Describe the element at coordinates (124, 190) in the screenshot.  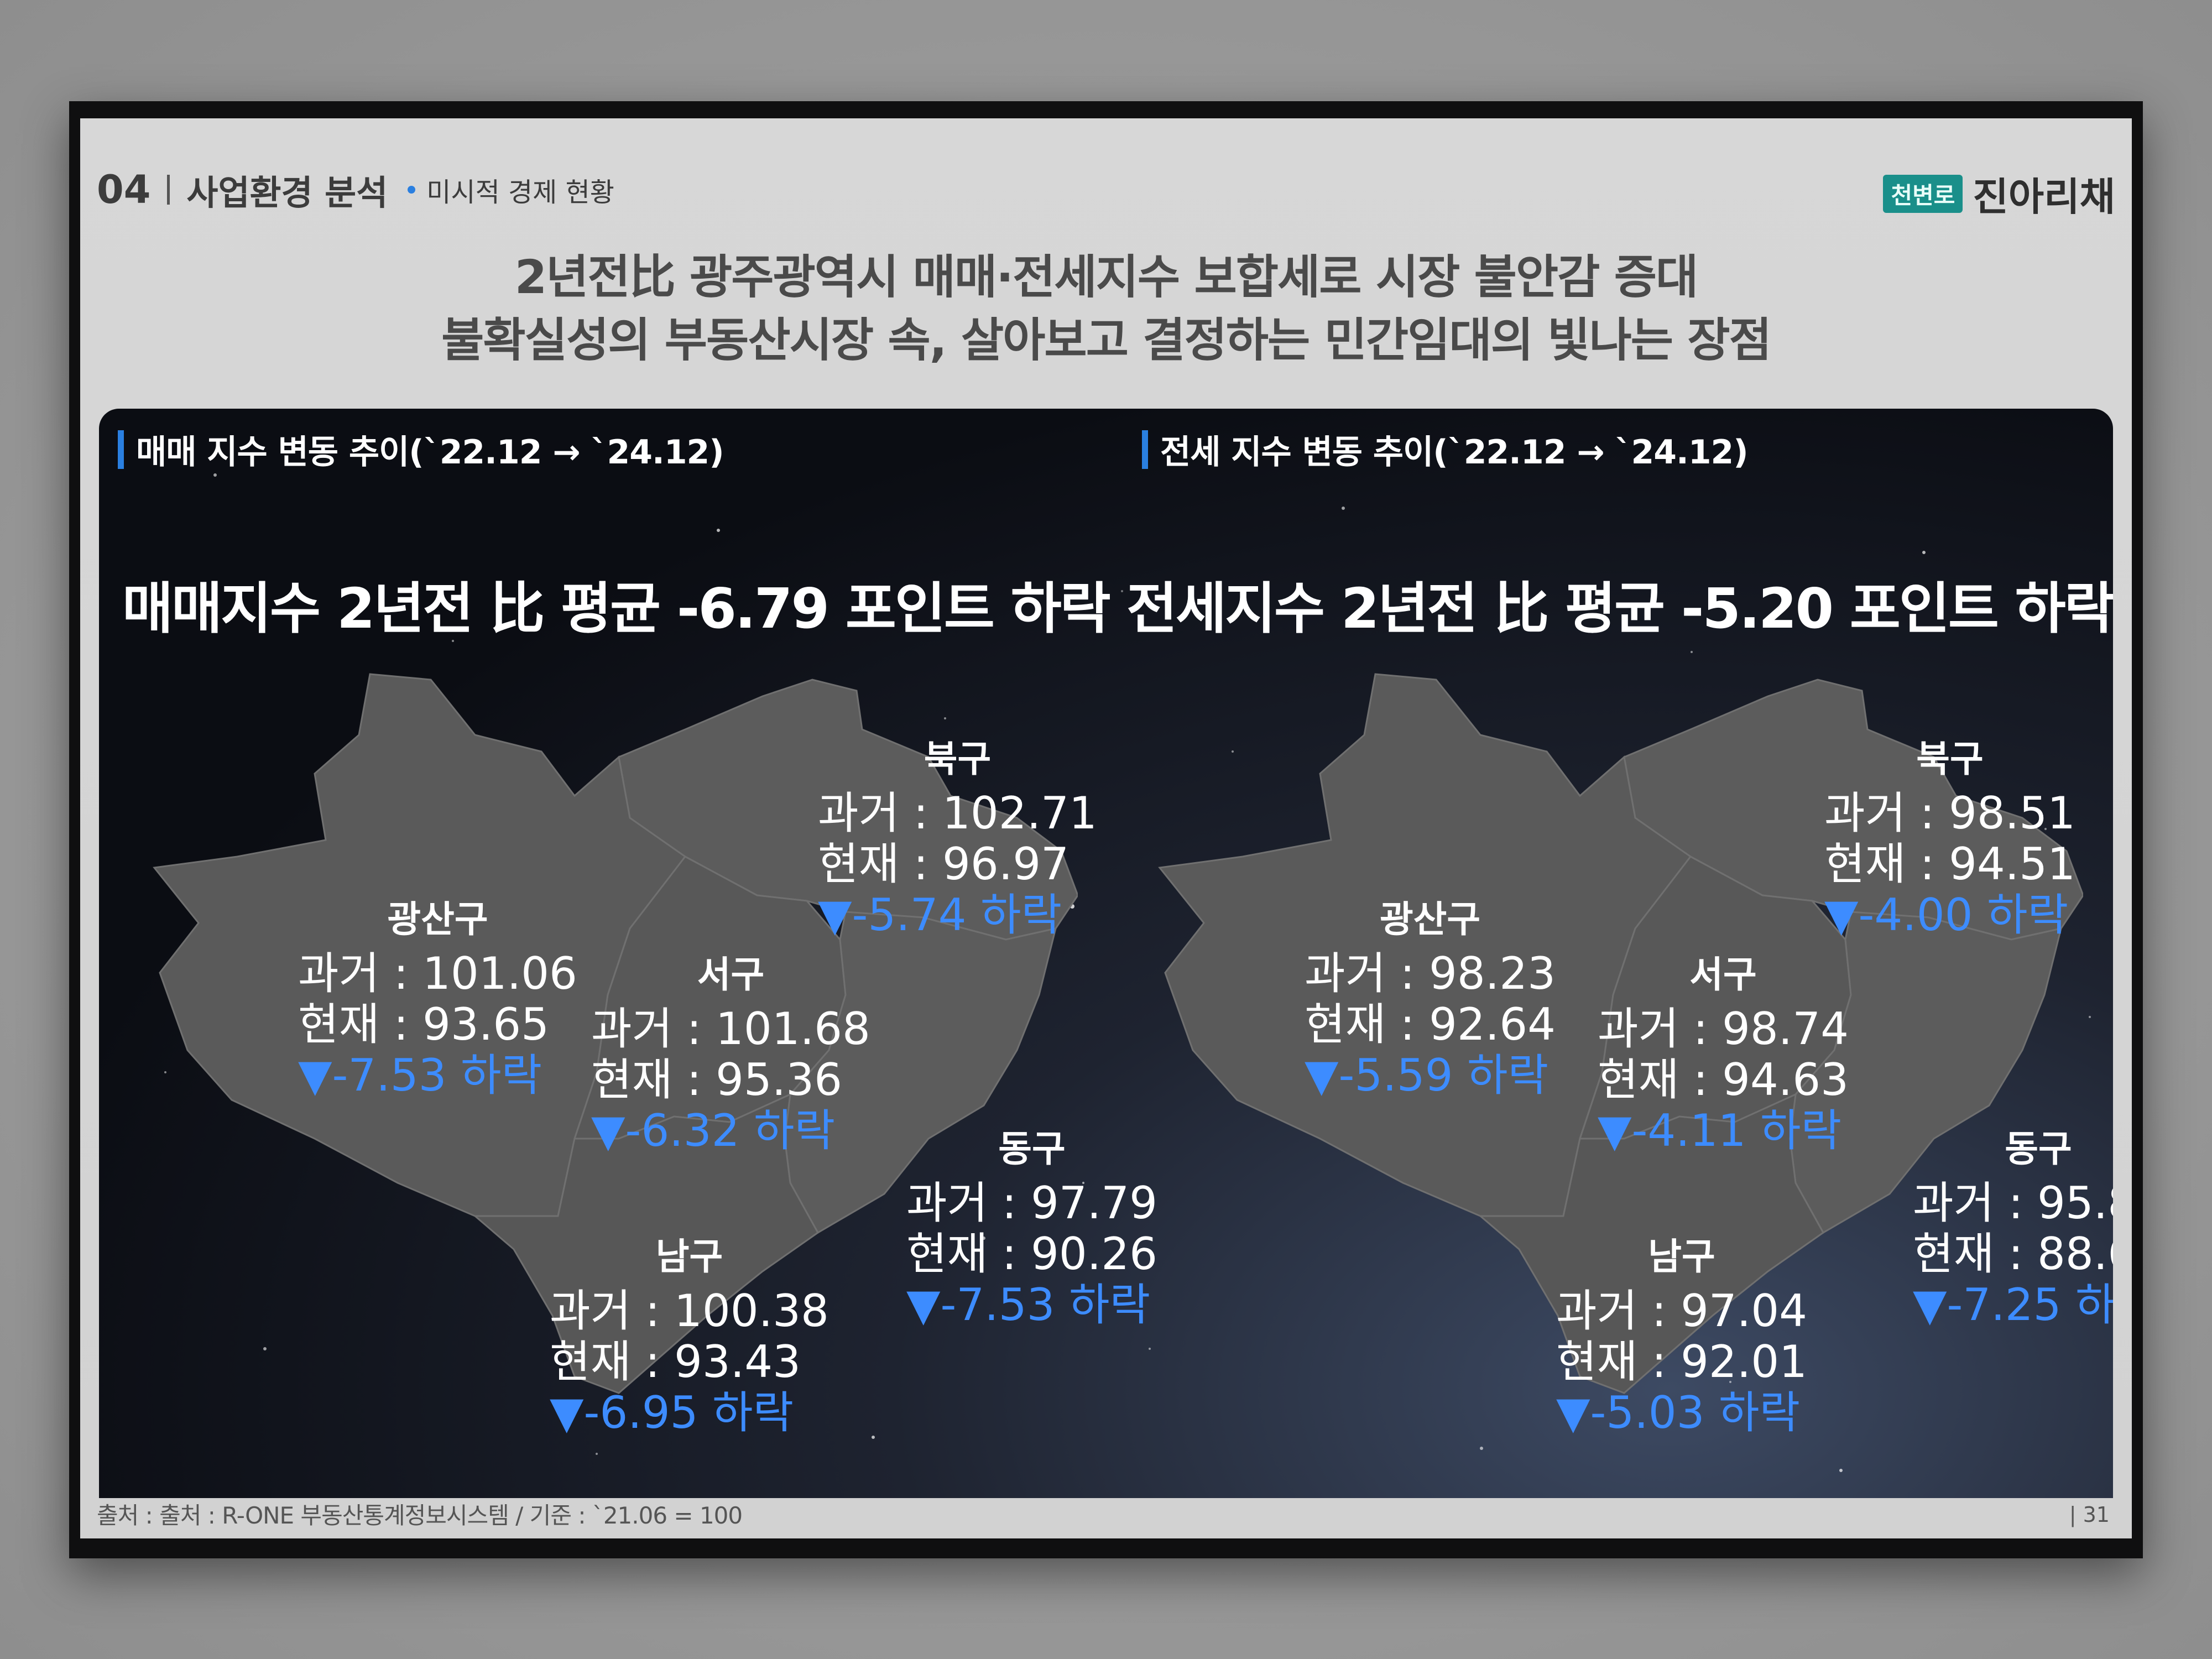
I see `section-number: 04` at that location.